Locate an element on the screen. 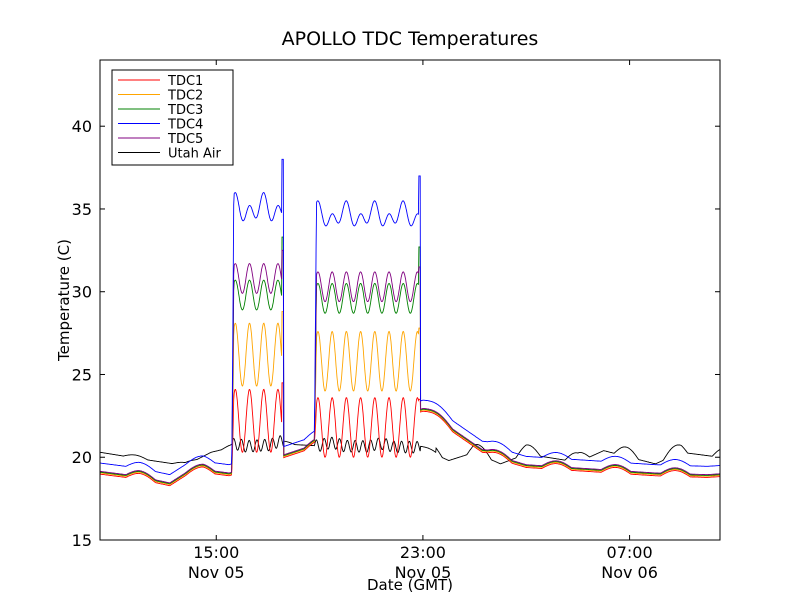 This screenshot has height=600, width=800. x-tick-label-time: 15:00 is located at coordinates (216, 552).